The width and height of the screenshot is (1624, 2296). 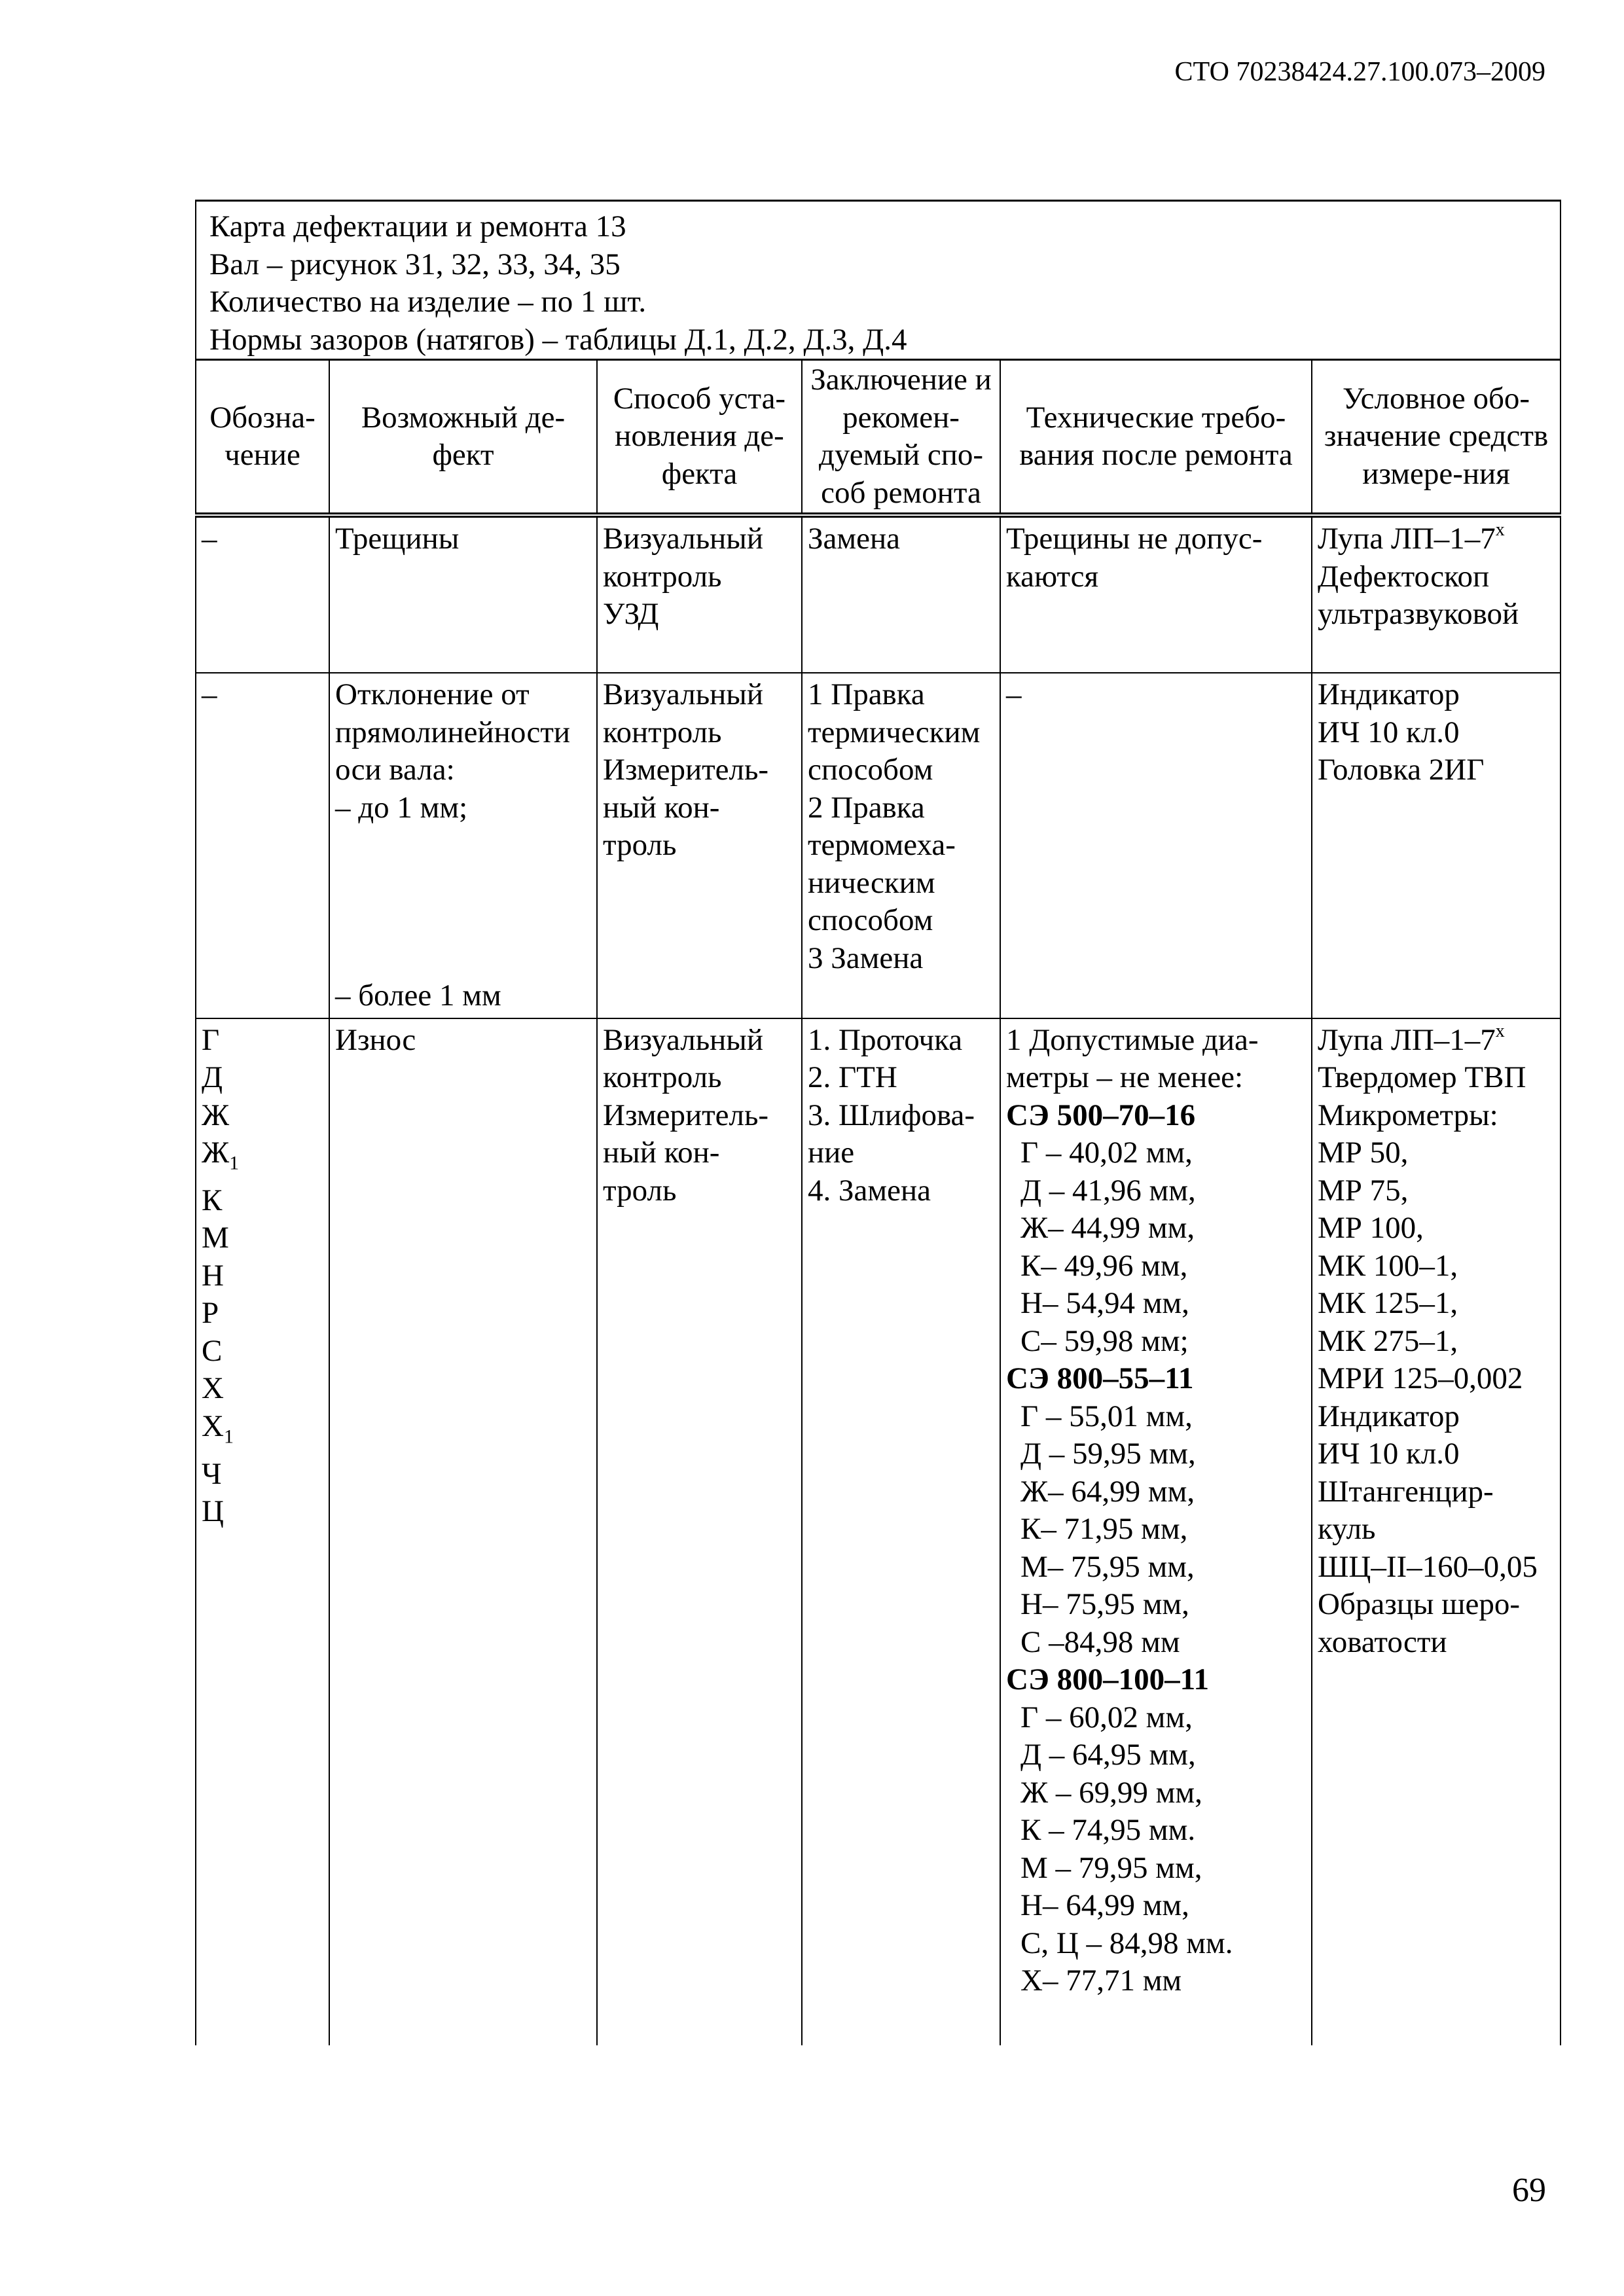 I want to click on diameter-value: М– 75,95 мм,, so click(x=1107, y=1566).